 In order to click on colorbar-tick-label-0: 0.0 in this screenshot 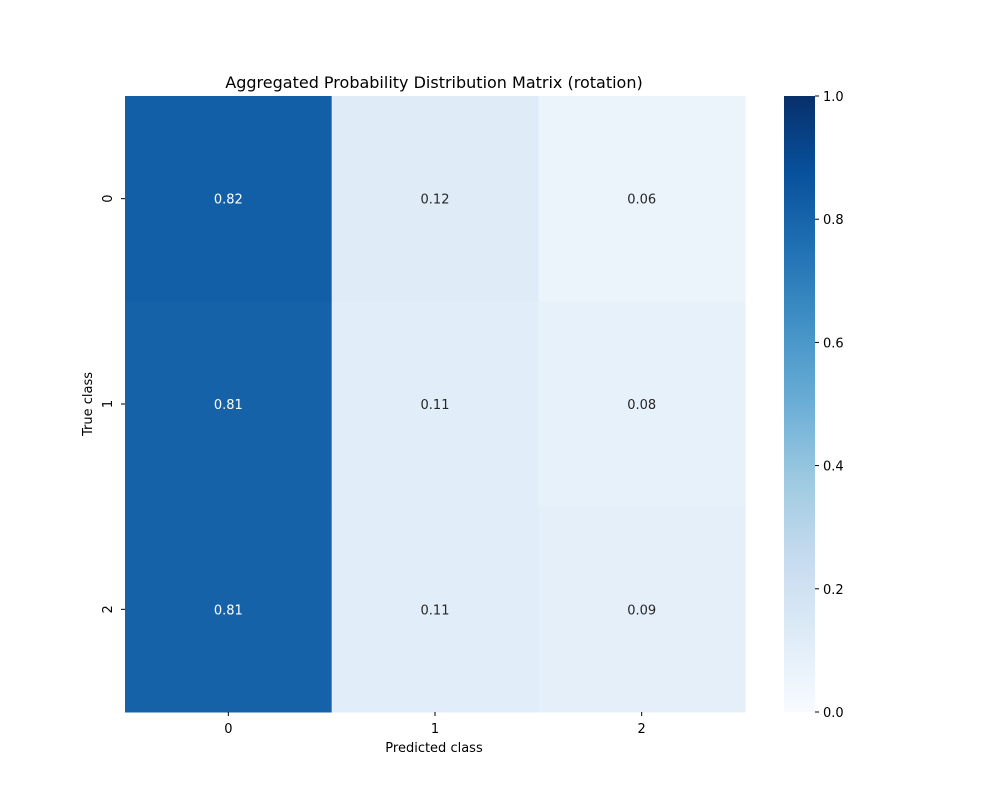, I will do `click(833, 713)`.